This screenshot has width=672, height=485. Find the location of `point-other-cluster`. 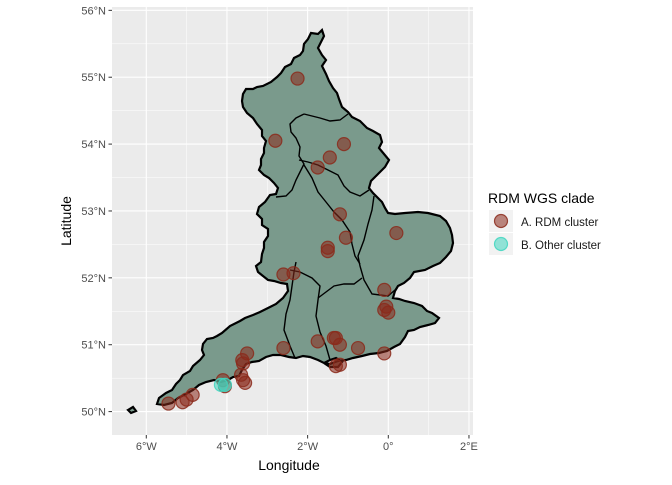

point-other-cluster is located at coordinates (225, 384).